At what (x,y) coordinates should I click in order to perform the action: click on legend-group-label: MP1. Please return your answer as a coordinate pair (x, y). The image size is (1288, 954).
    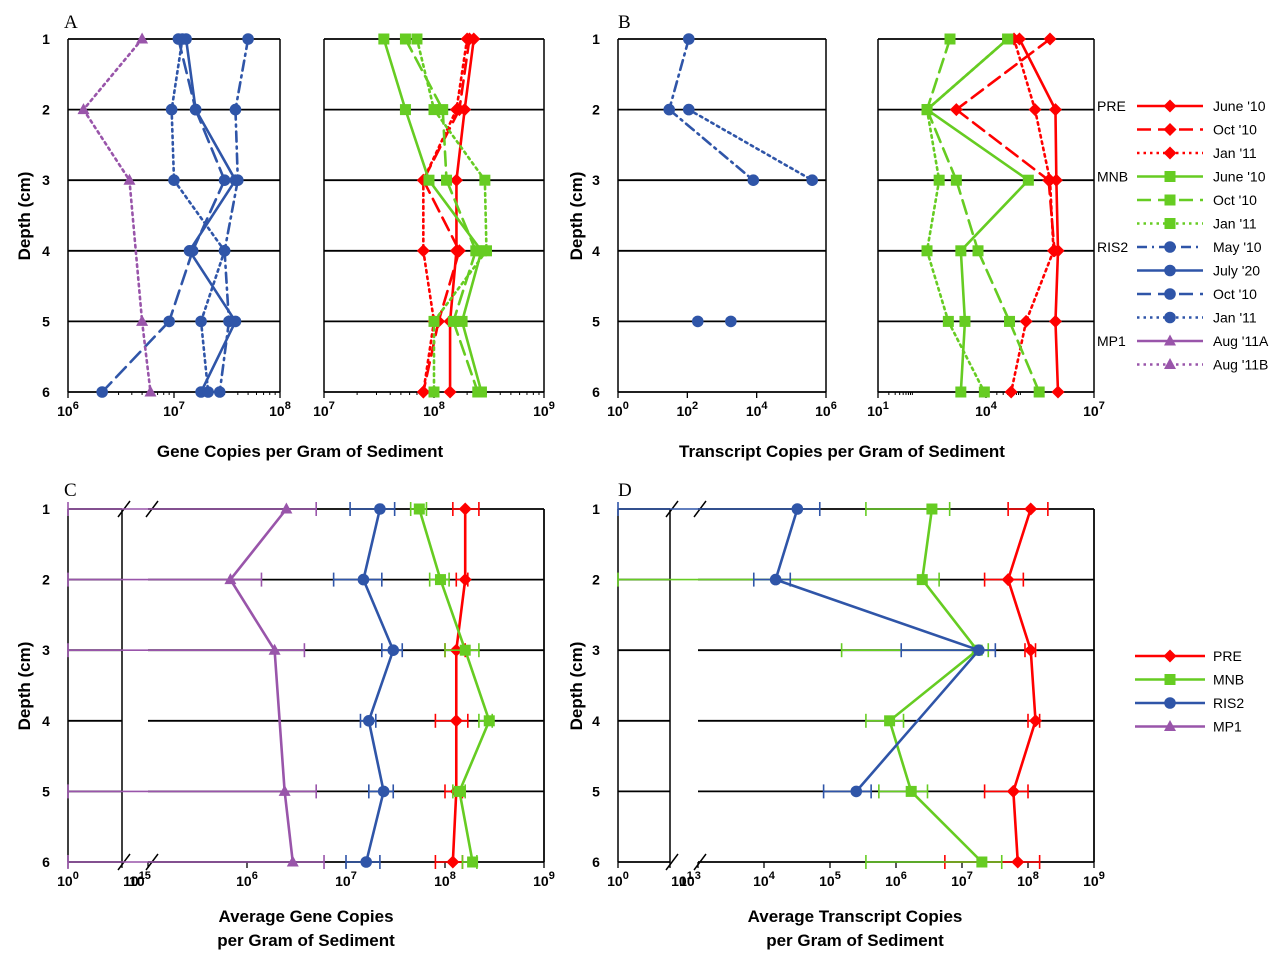
    Looking at the image, I should click on (1111, 341).